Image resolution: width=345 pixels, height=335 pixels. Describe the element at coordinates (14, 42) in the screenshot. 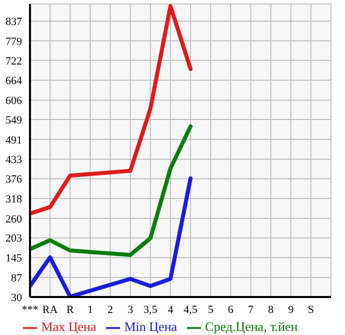

I see `y-tick-label: 779` at that location.